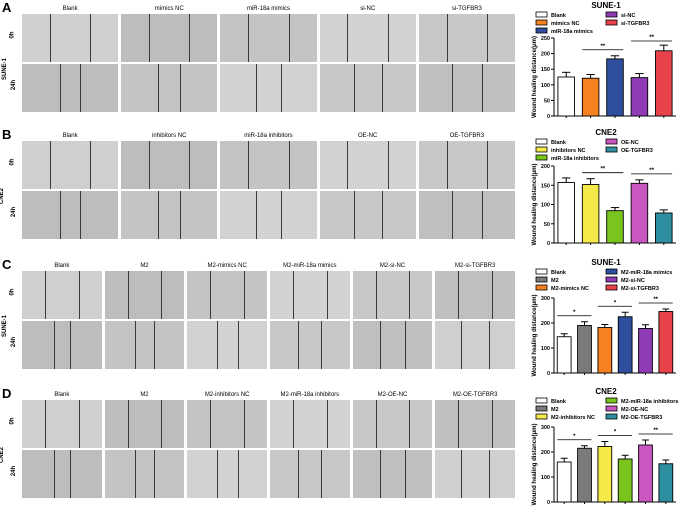  Describe the element at coordinates (268, 136) in the screenshot. I see `column-header: miR-18a inhibitors` at that location.